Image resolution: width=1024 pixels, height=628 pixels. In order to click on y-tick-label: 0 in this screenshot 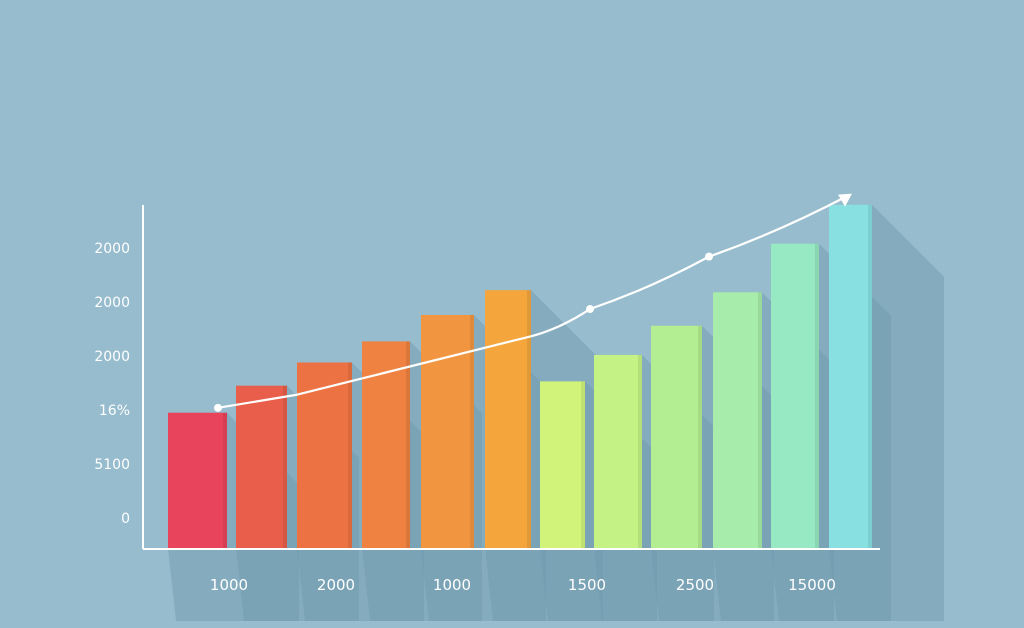, I will do `click(125, 519)`.